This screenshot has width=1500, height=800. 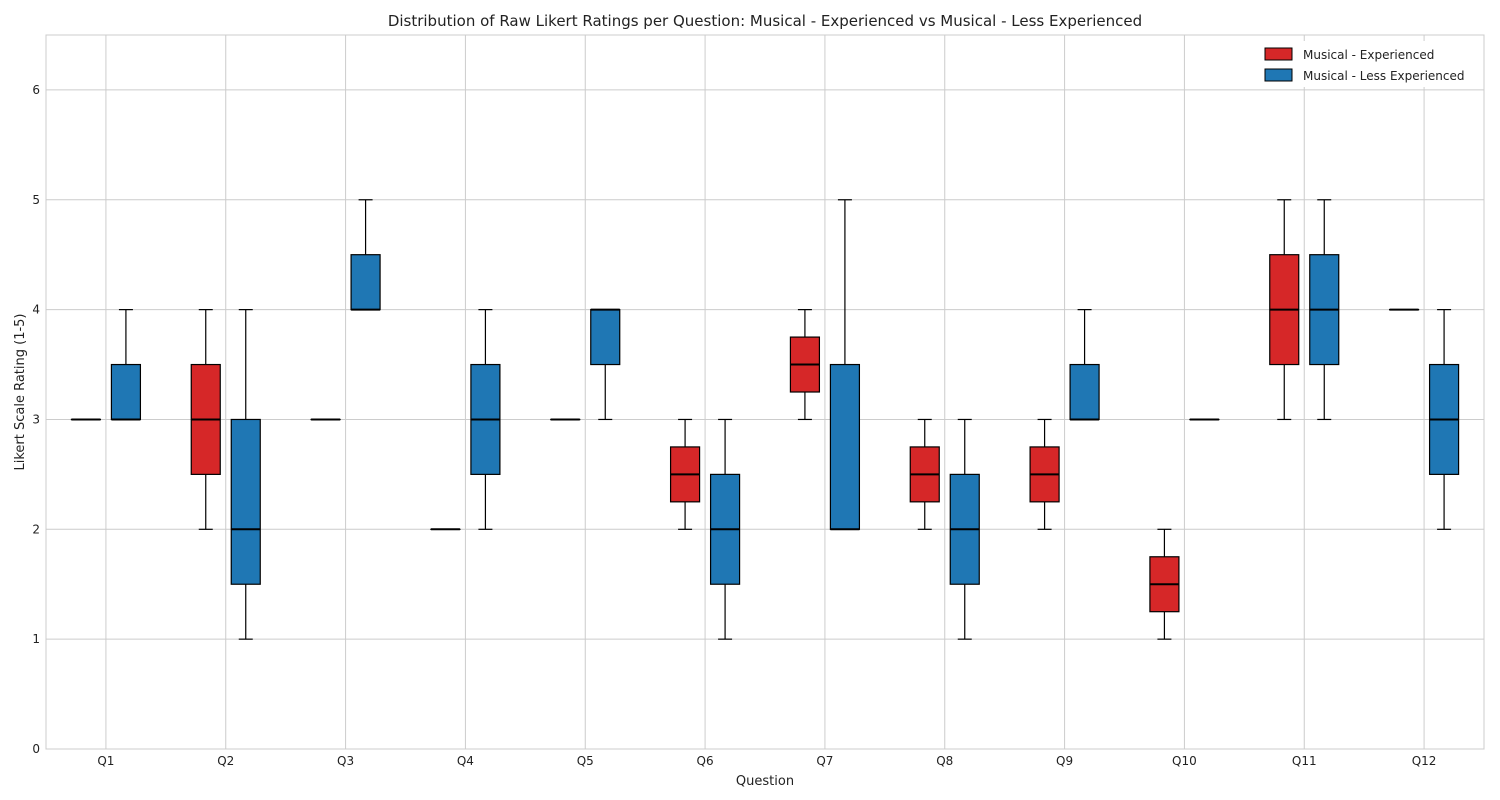 I want to click on box-experienced-q7, so click(x=805, y=365).